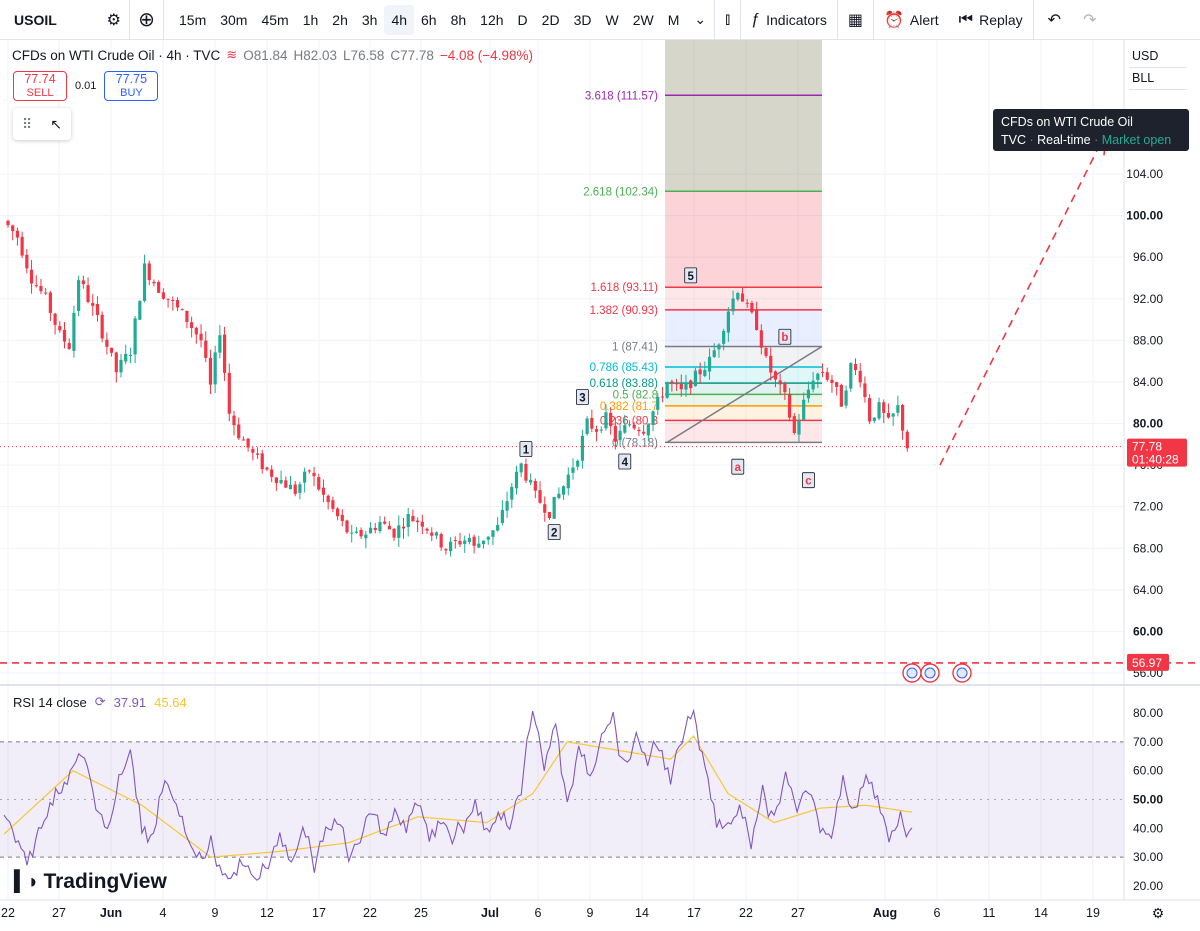 The height and width of the screenshot is (931, 1200). I want to click on timeframe-15m: 15m, so click(193, 19).